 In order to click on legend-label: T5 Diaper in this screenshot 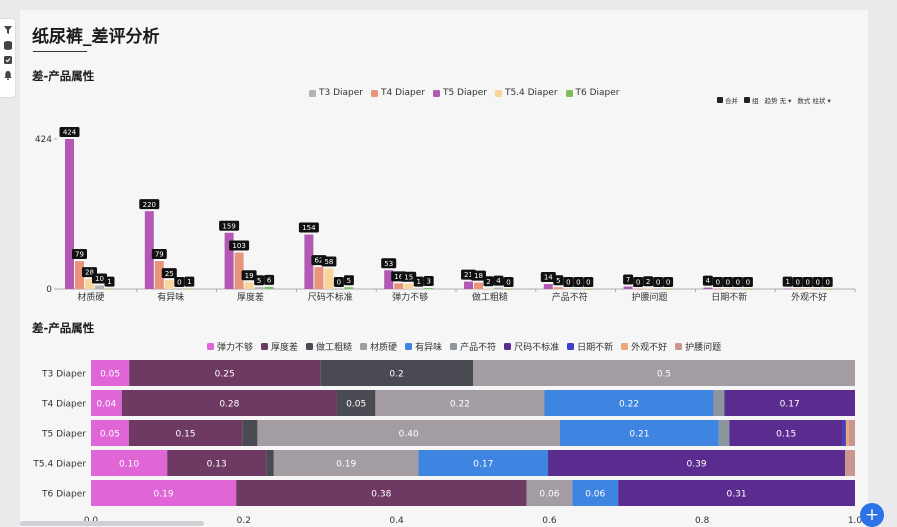, I will do `click(464, 93)`.